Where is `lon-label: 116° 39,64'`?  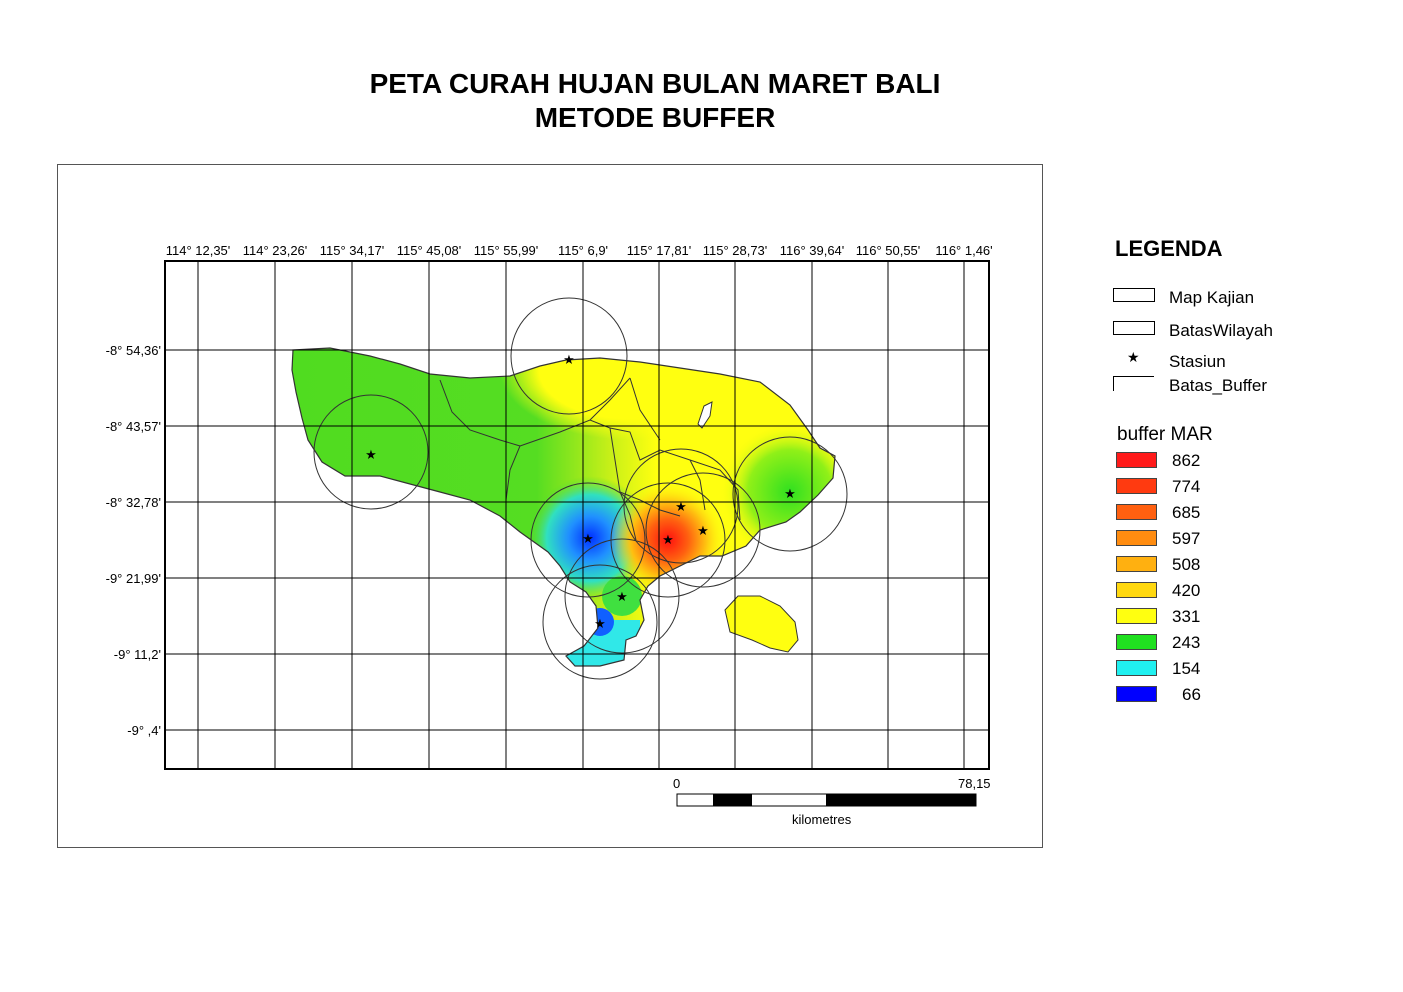 lon-label: 116° 39,64' is located at coordinates (812, 250).